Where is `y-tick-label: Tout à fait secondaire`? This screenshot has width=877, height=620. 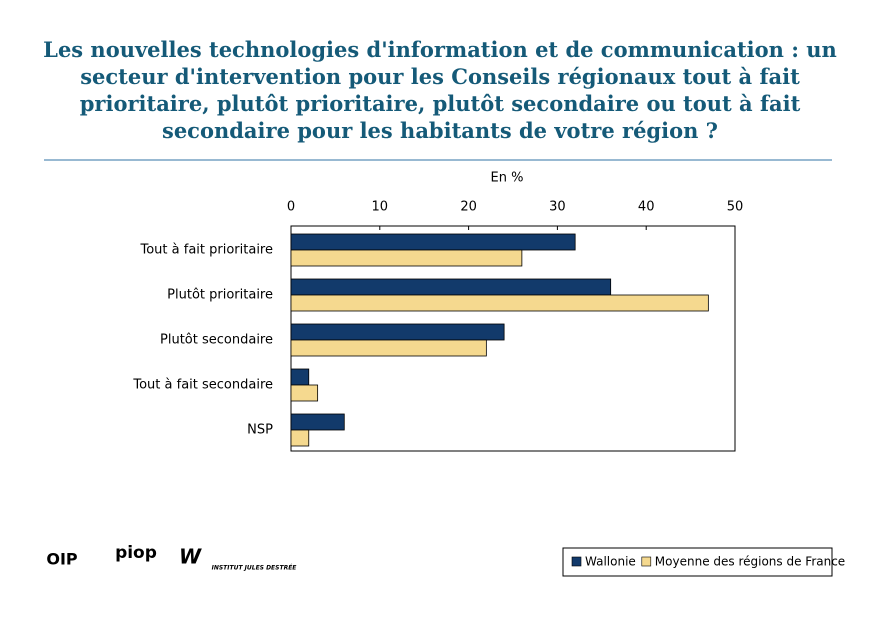
y-tick-label: Tout à fait secondaire is located at coordinates (202, 385).